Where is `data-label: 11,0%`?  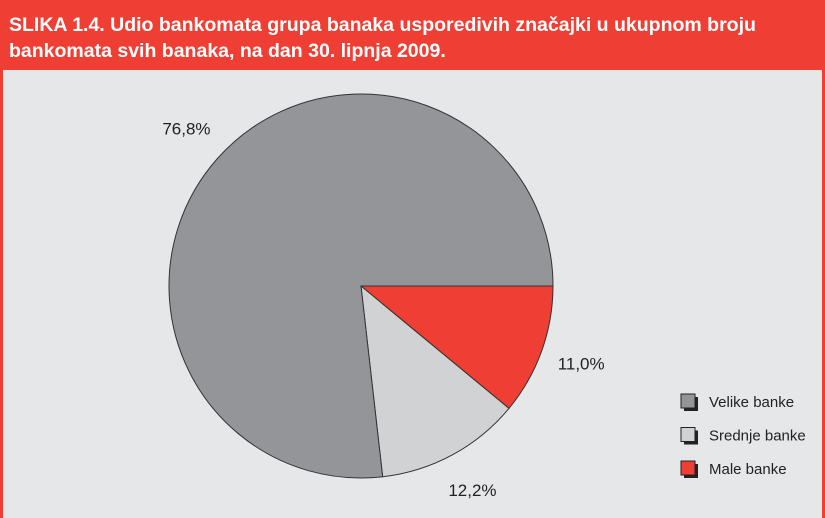 data-label: 11,0% is located at coordinates (581, 364).